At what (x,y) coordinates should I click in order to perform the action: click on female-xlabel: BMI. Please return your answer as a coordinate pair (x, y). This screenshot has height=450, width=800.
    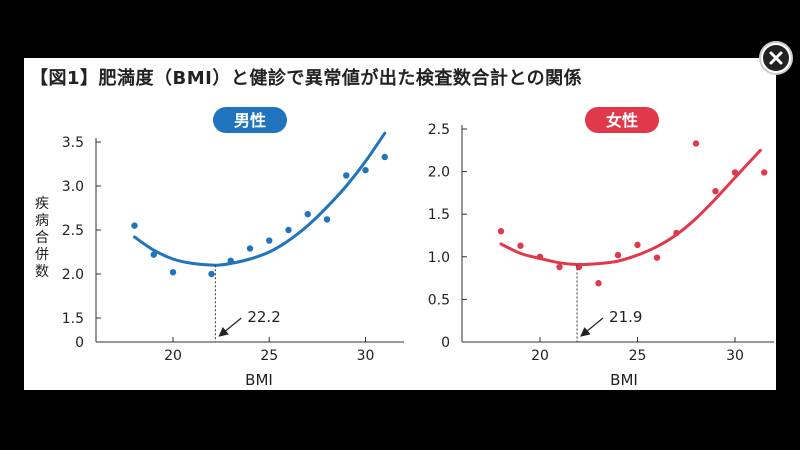
    Looking at the image, I should click on (624, 380).